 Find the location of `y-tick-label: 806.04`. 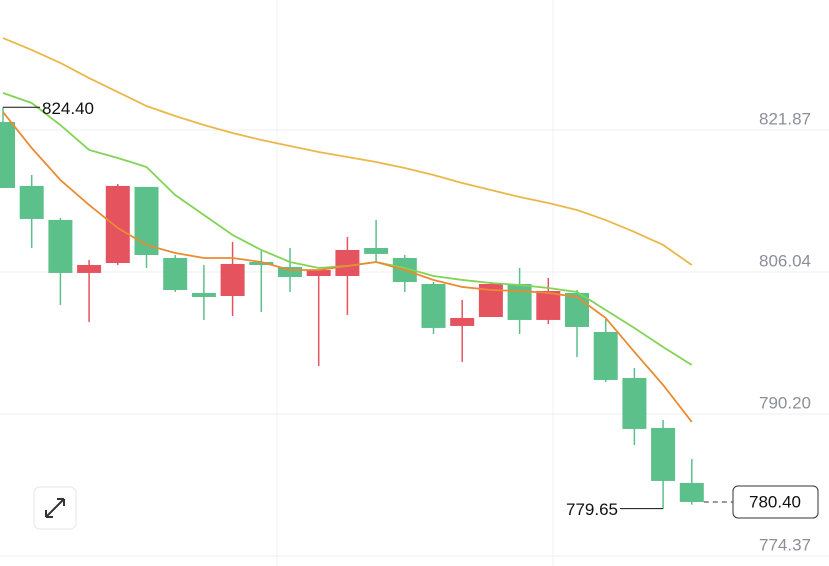

y-tick-label: 806.04 is located at coordinates (785, 260).